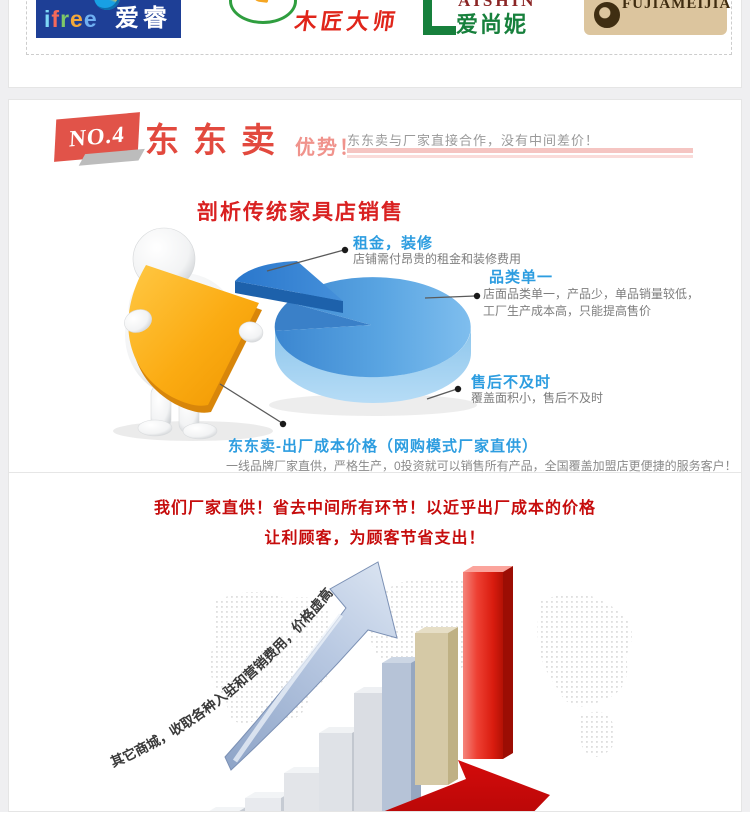 Image resolution: width=750 pixels, height=821 pixels. I want to click on callout-line-rent, so click(305, 260).